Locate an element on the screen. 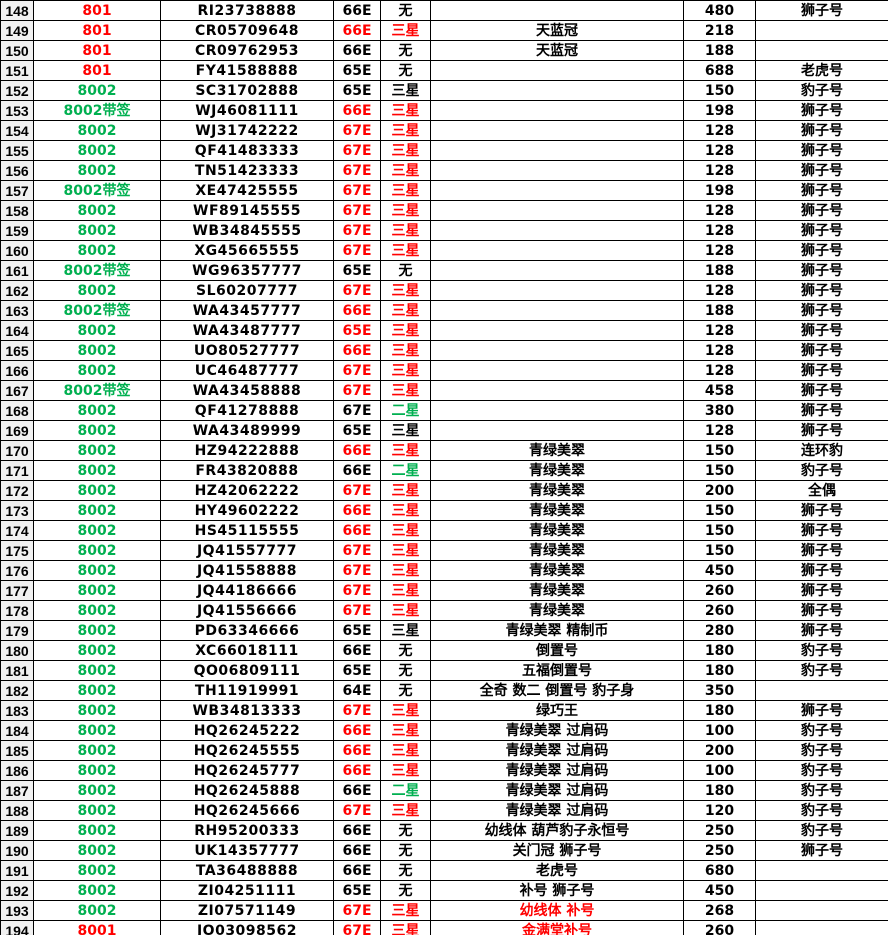 The height and width of the screenshot is (935, 888). row-number-cell: 167 is located at coordinates (17, 390).